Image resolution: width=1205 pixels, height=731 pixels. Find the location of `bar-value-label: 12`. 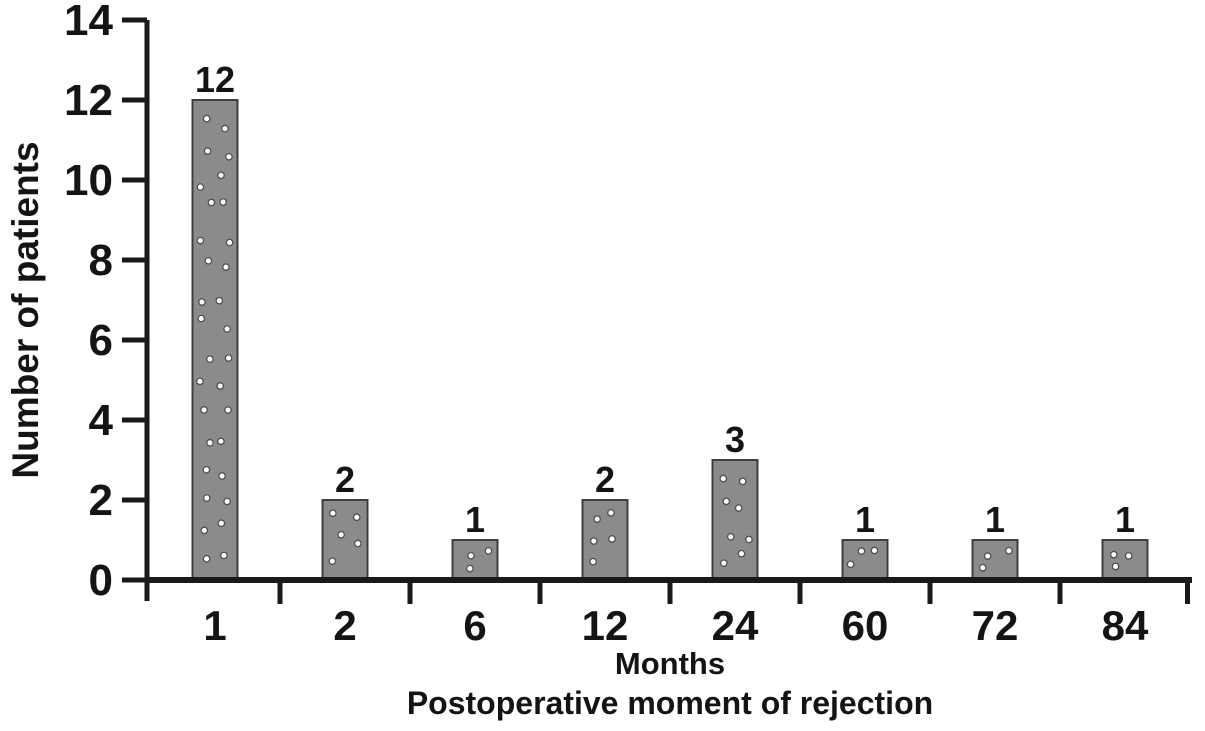

bar-value-label: 12 is located at coordinates (215, 79).